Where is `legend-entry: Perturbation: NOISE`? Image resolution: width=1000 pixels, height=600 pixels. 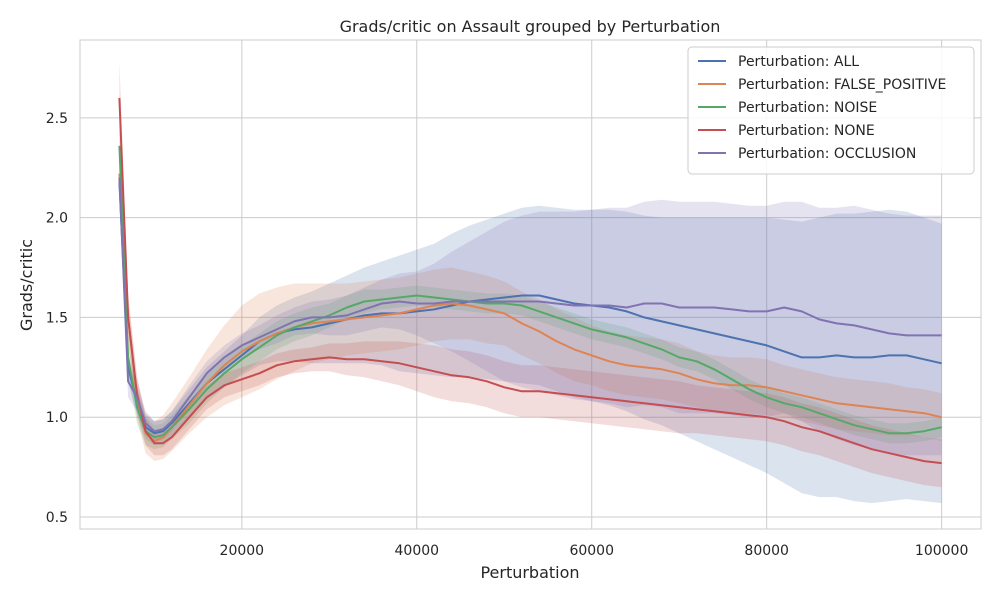 legend-entry: Perturbation: NOISE is located at coordinates (807, 108).